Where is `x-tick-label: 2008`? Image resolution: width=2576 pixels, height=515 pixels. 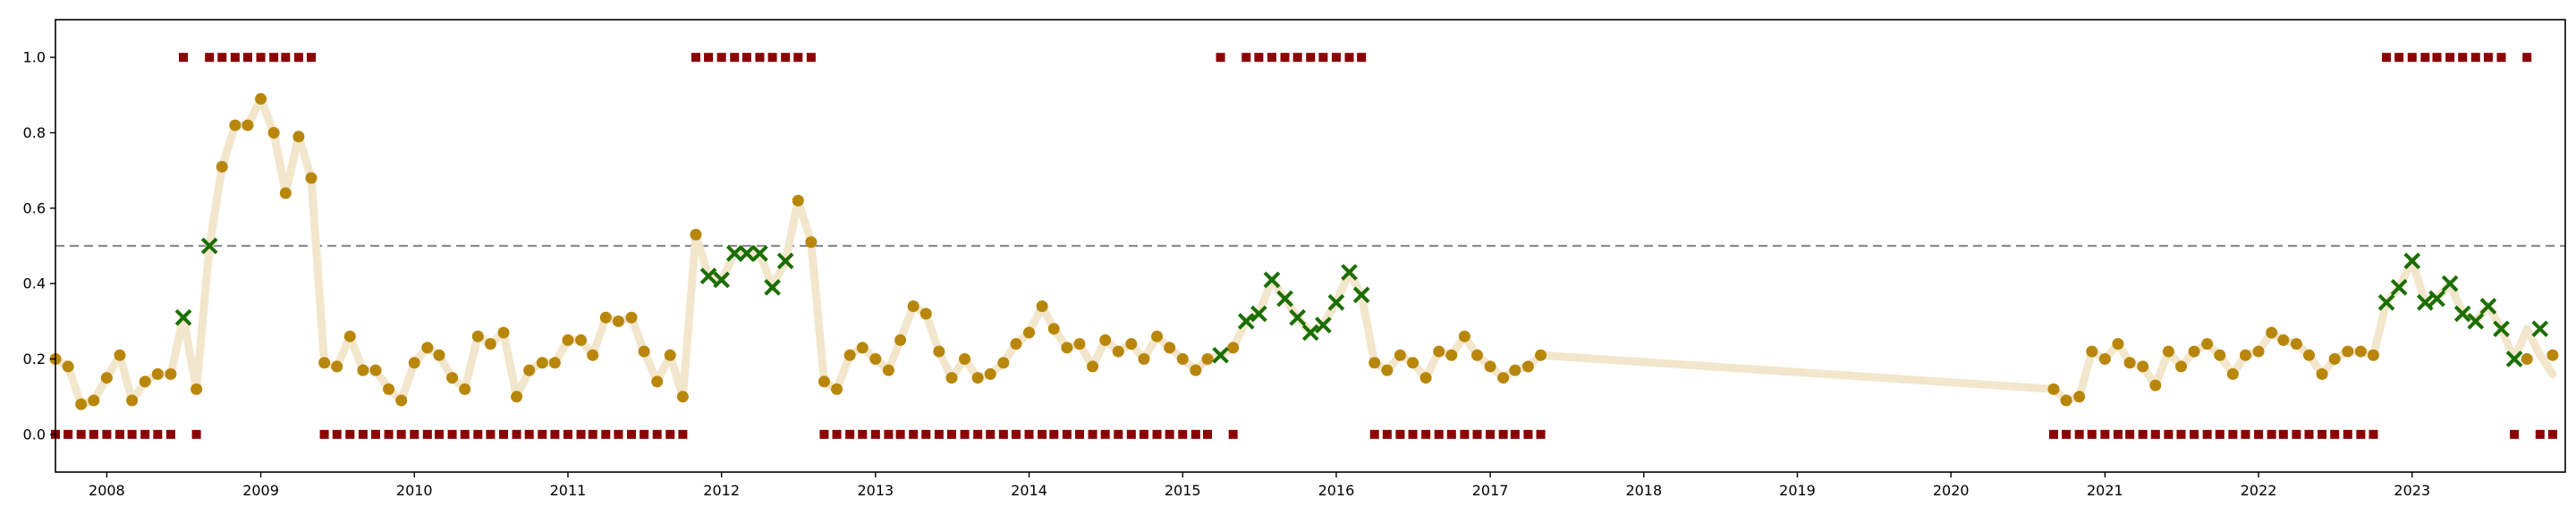
x-tick-label: 2008 is located at coordinates (107, 490).